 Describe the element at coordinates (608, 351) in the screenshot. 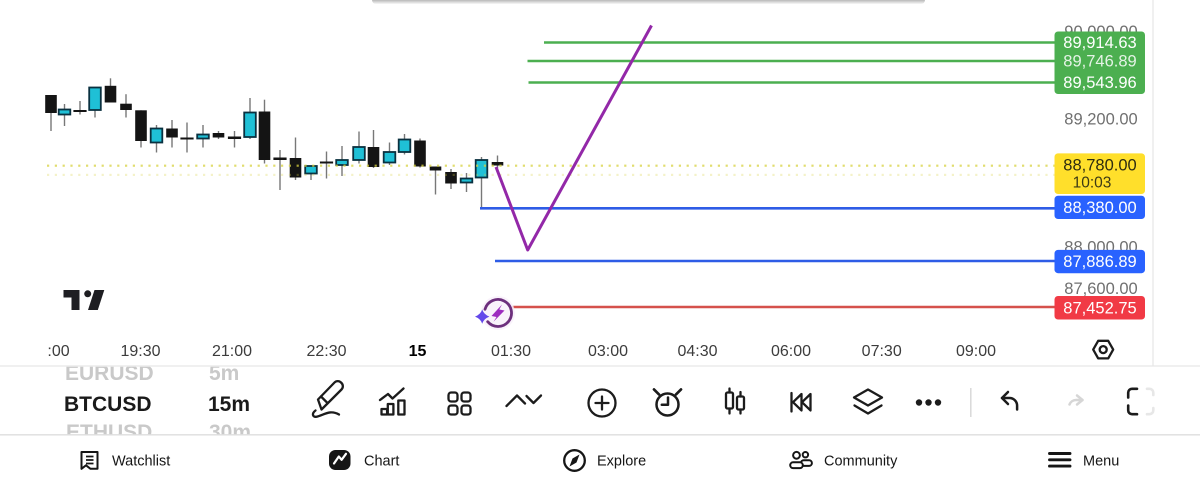

I see `svg-text: 03:00` at that location.